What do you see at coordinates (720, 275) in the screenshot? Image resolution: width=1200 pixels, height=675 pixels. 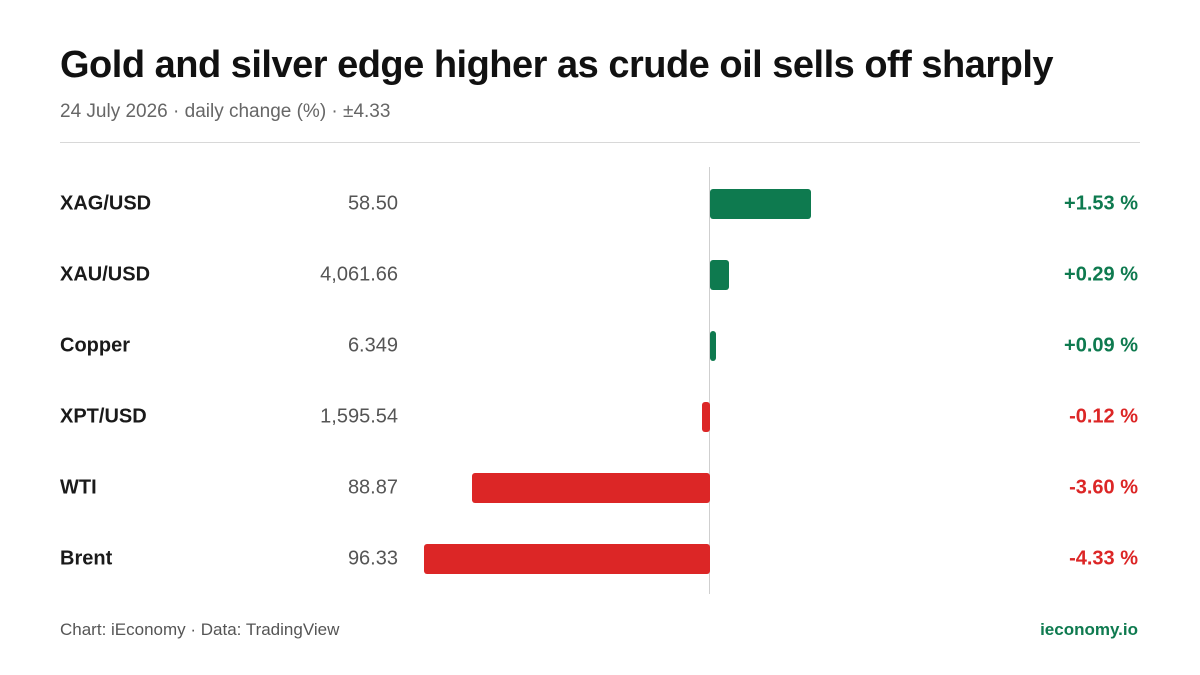 I see `bar-xau-usd` at bounding box center [720, 275].